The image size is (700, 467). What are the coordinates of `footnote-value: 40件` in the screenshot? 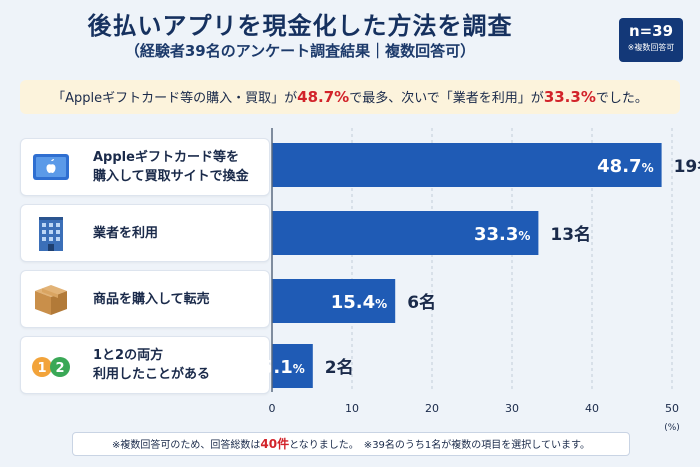 It's located at (275, 444).